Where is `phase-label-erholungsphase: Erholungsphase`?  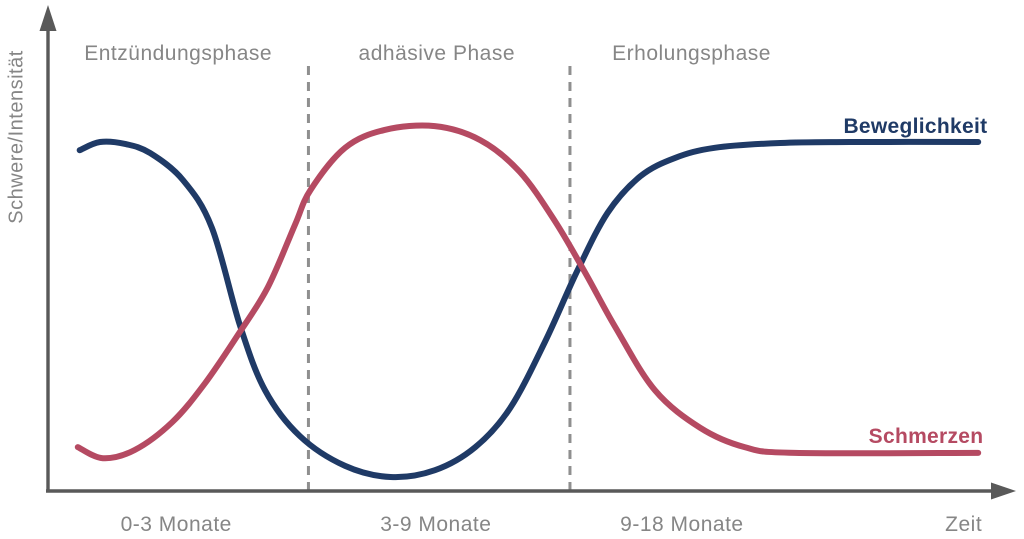
phase-label-erholungsphase: Erholungsphase is located at coordinates (691, 53).